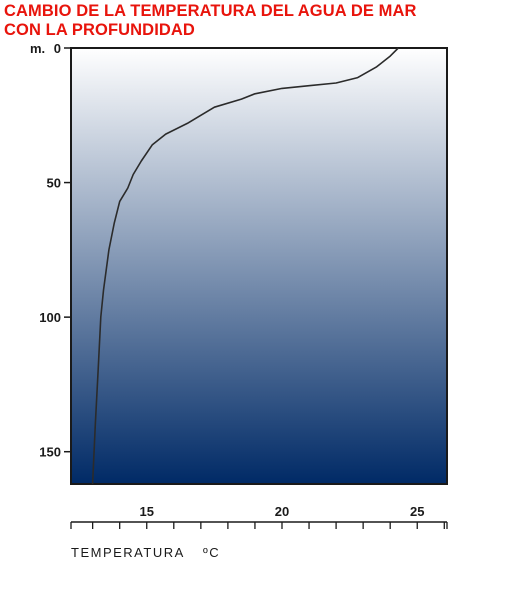 The image size is (525, 600). Describe the element at coordinates (99, 30) in the screenshot. I see `chart-title-line-2: CON LA PROFUNDIDAD` at that location.